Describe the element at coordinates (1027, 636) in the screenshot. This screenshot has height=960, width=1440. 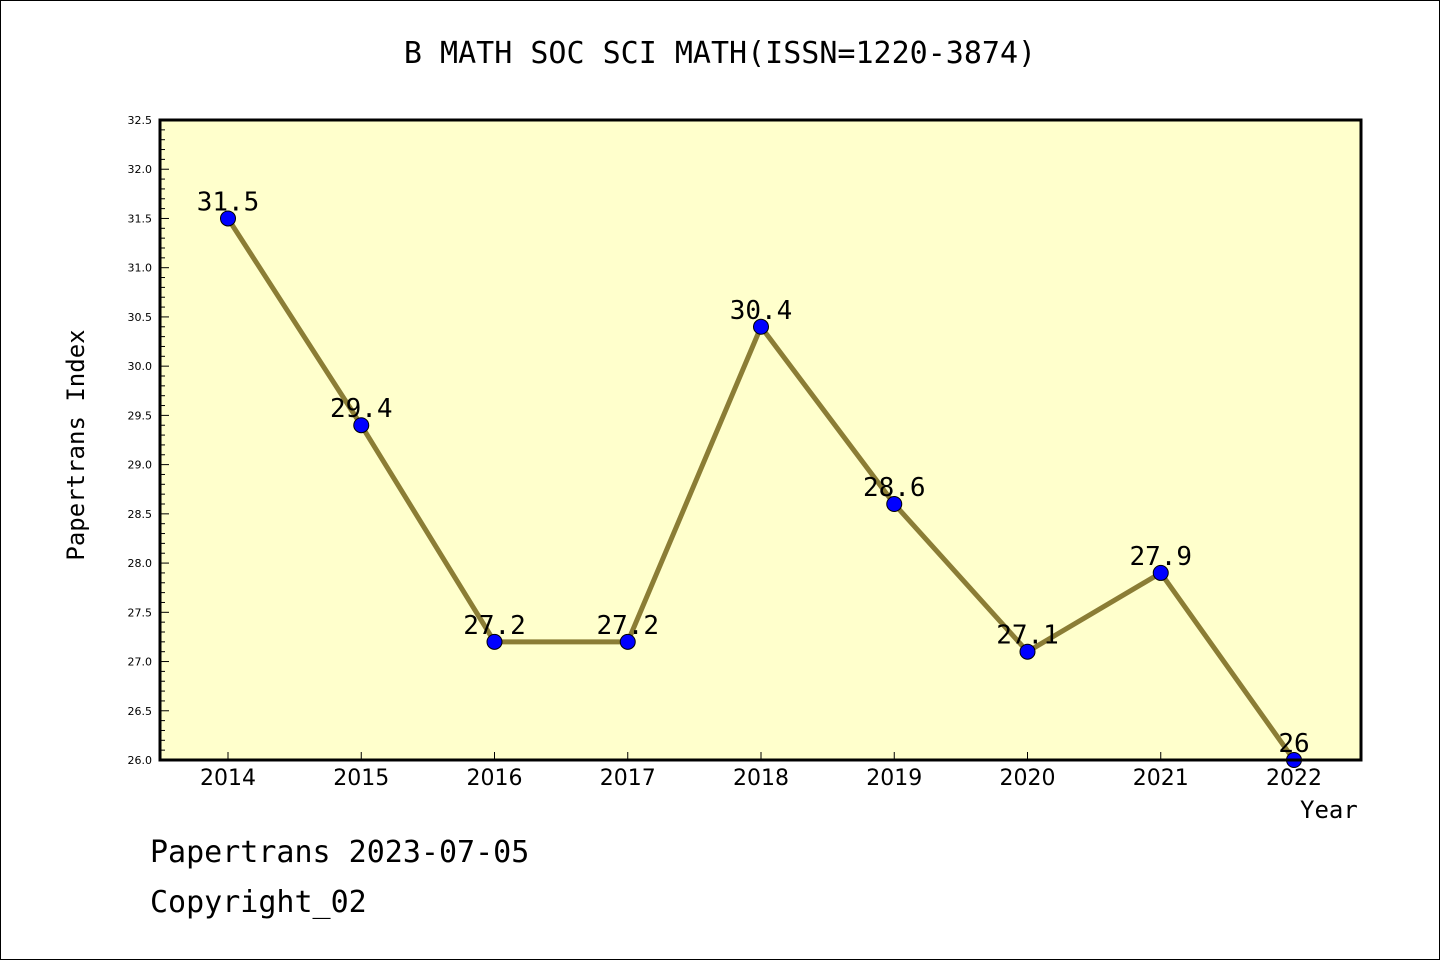
I see `data-label: 27.1` at that location.